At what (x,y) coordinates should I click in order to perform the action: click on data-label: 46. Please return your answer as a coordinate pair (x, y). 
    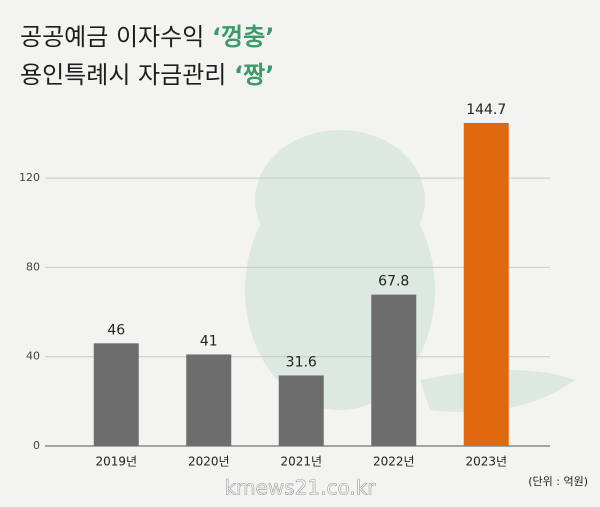
    Looking at the image, I should click on (116, 330).